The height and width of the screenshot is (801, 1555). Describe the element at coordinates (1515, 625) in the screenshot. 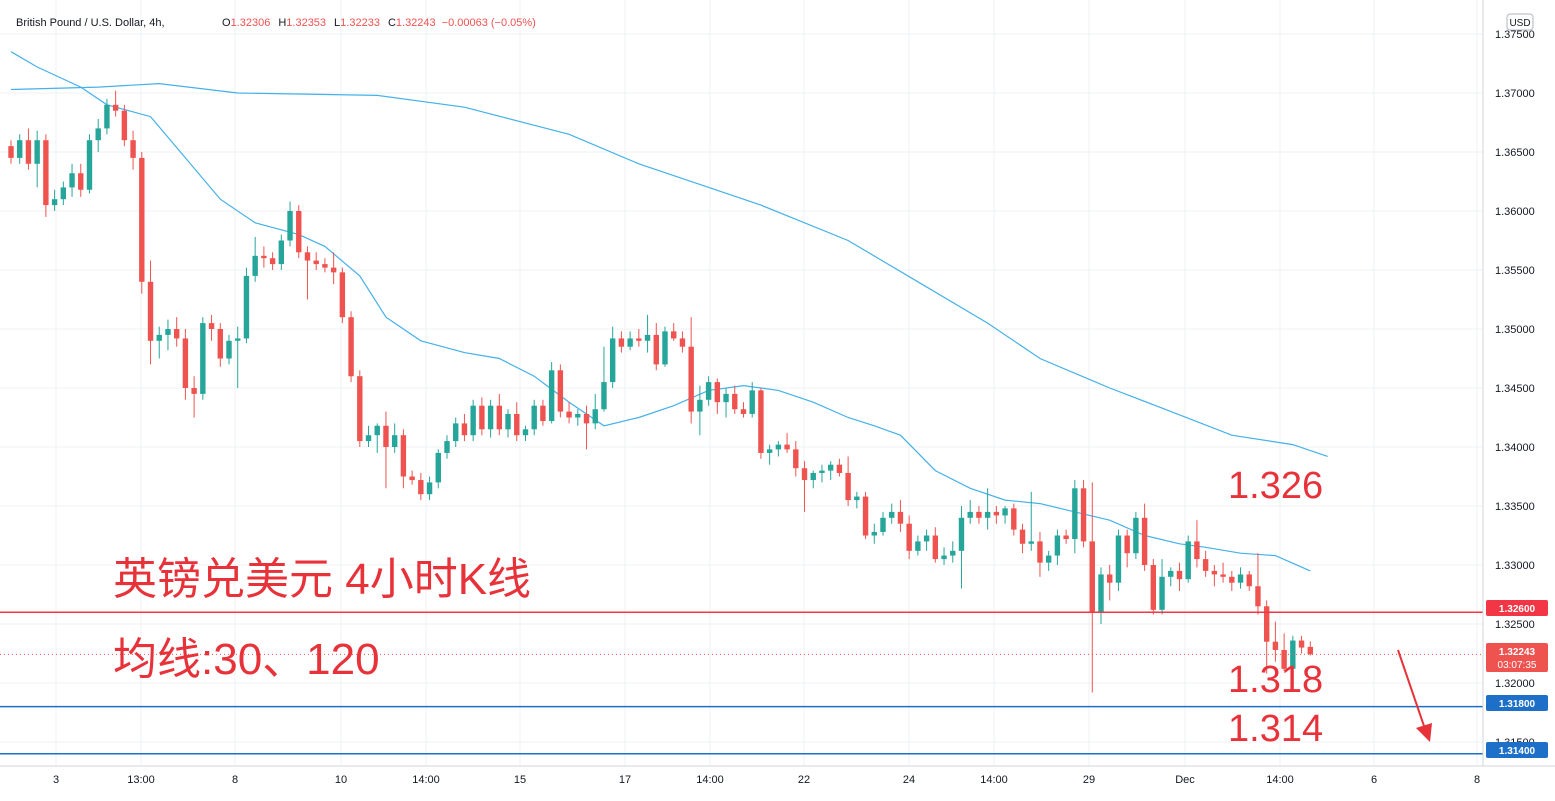

I see `y-tick-label: 1.32500` at that location.